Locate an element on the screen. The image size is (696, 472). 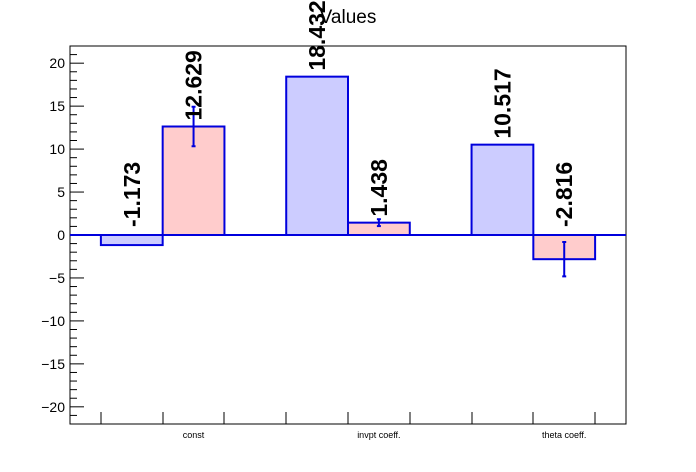
y-tick-label: −20 is located at coordinates (53, 407).